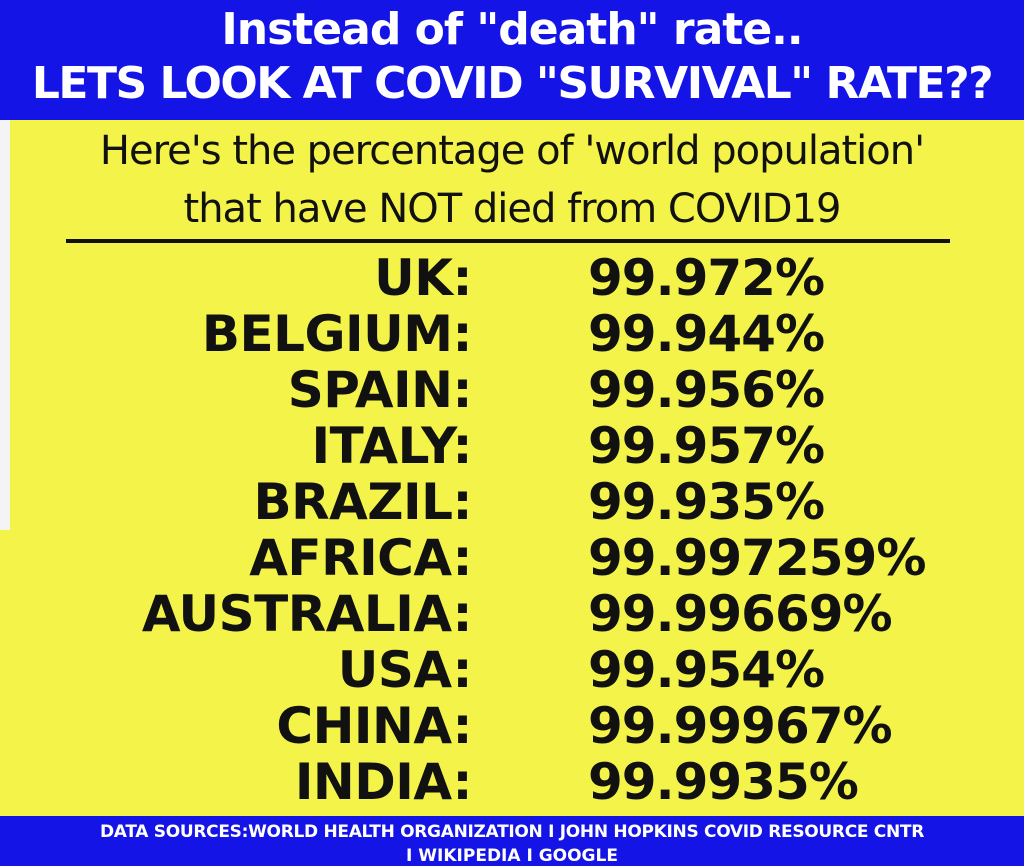  I want to click on country-label: SPAIN:, so click(380, 390).